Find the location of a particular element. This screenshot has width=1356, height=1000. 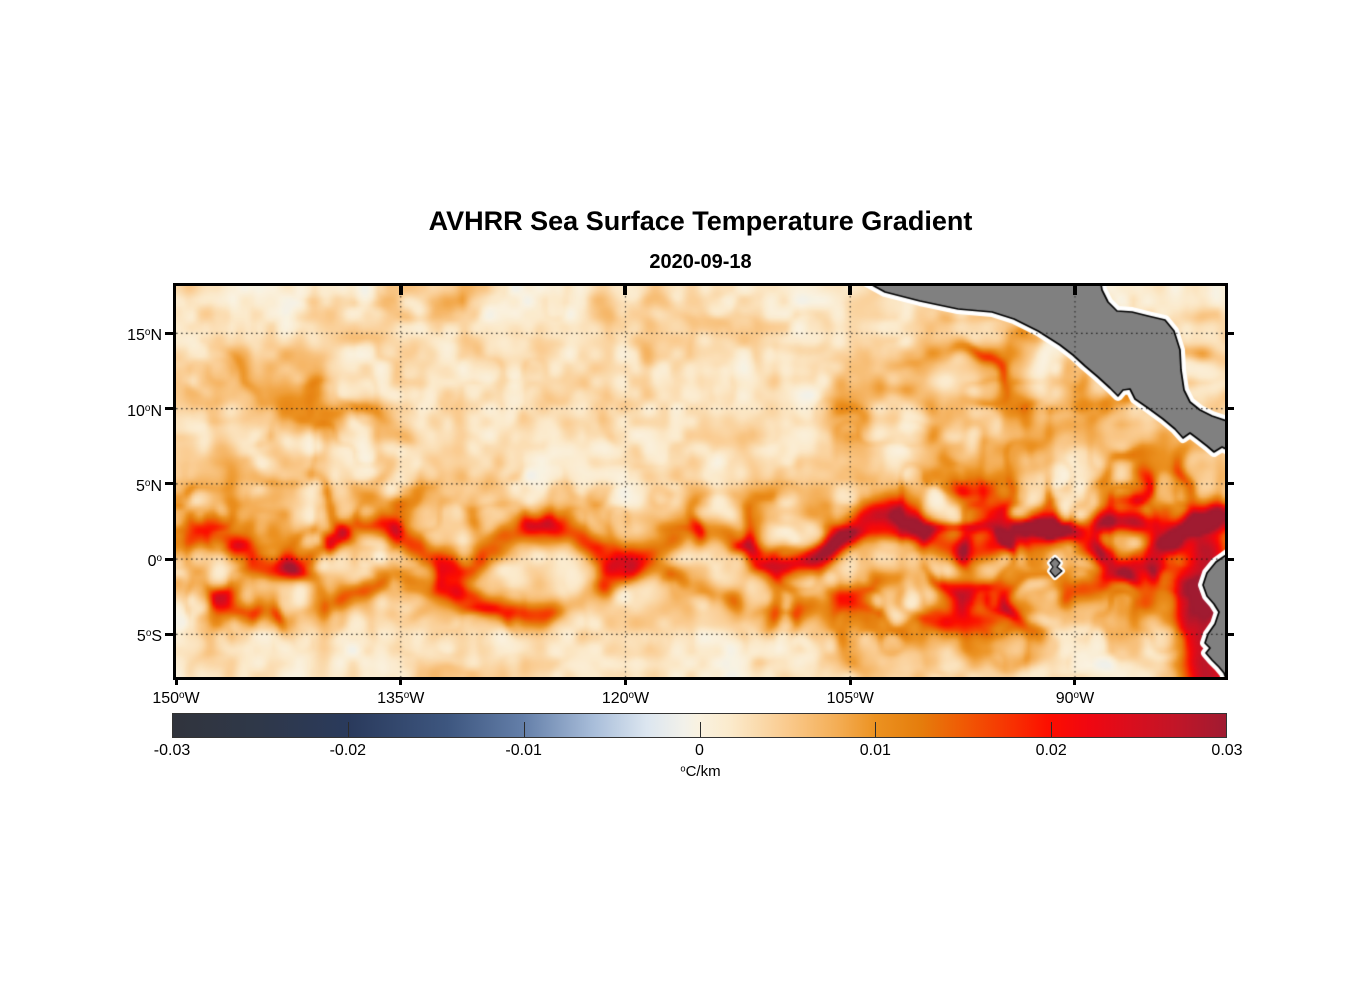

y-tick-label: 5oS is located at coordinates (149, 637).